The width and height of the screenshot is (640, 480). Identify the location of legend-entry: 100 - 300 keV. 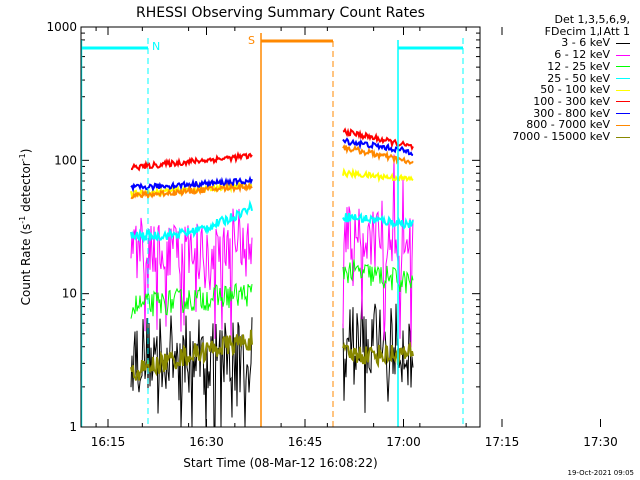
(558, 102).